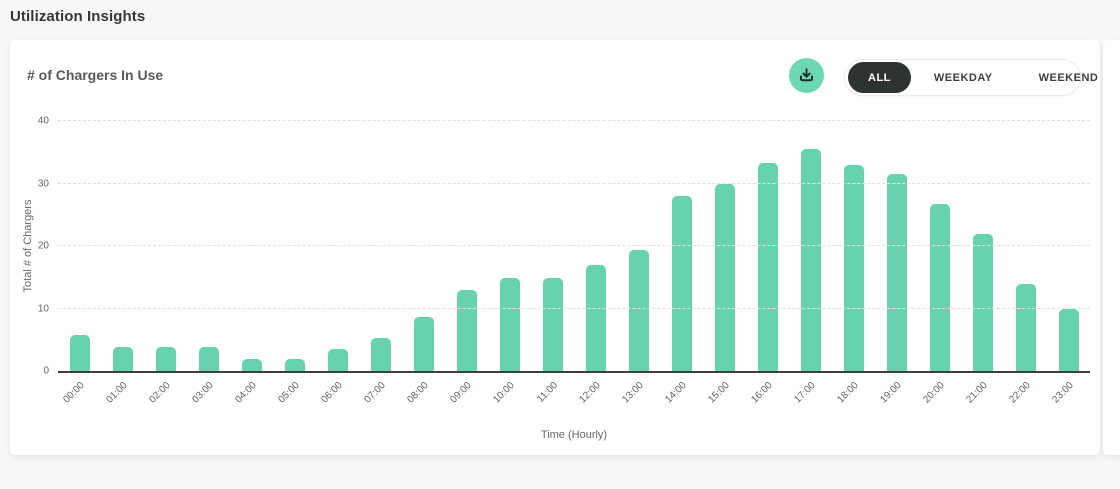  What do you see at coordinates (46, 371) in the screenshot?
I see `y-tick-label: 0` at bounding box center [46, 371].